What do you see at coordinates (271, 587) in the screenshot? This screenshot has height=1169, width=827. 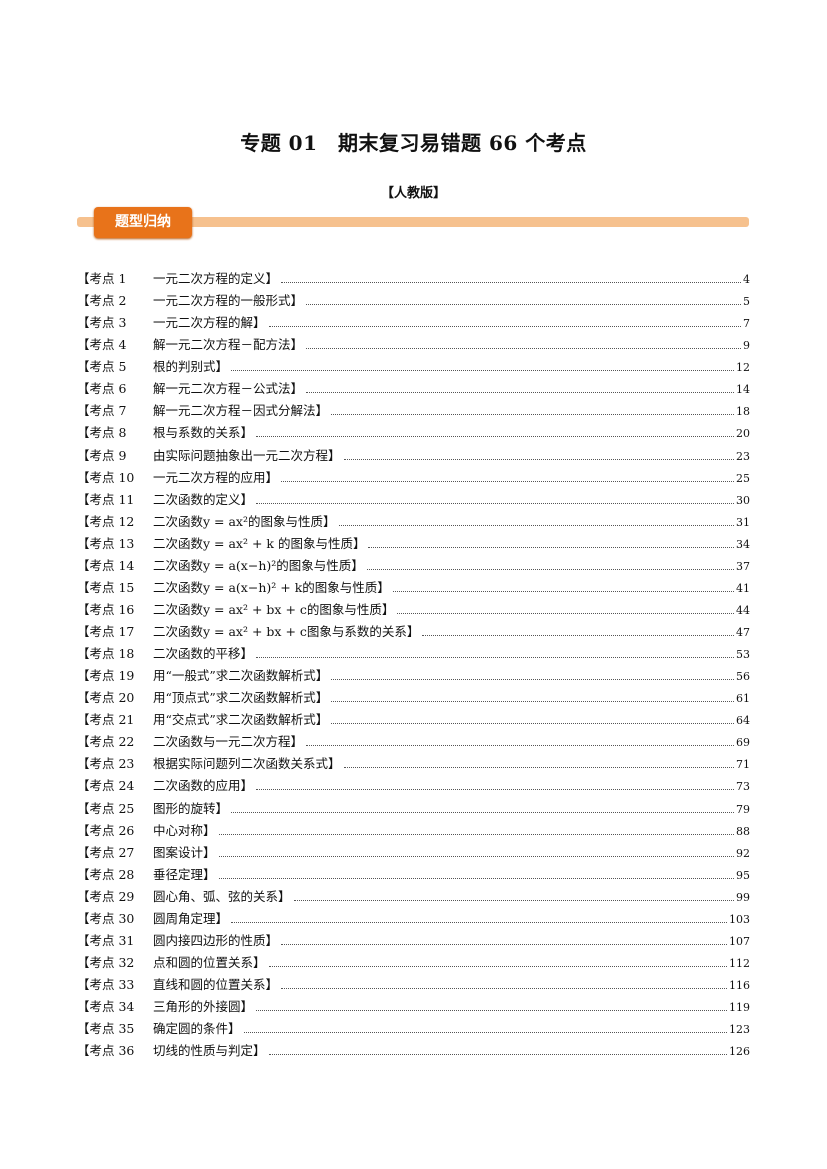 I see `toc-title: 二次函数y = a(x−h)² + k的图象与性质】` at bounding box center [271, 587].